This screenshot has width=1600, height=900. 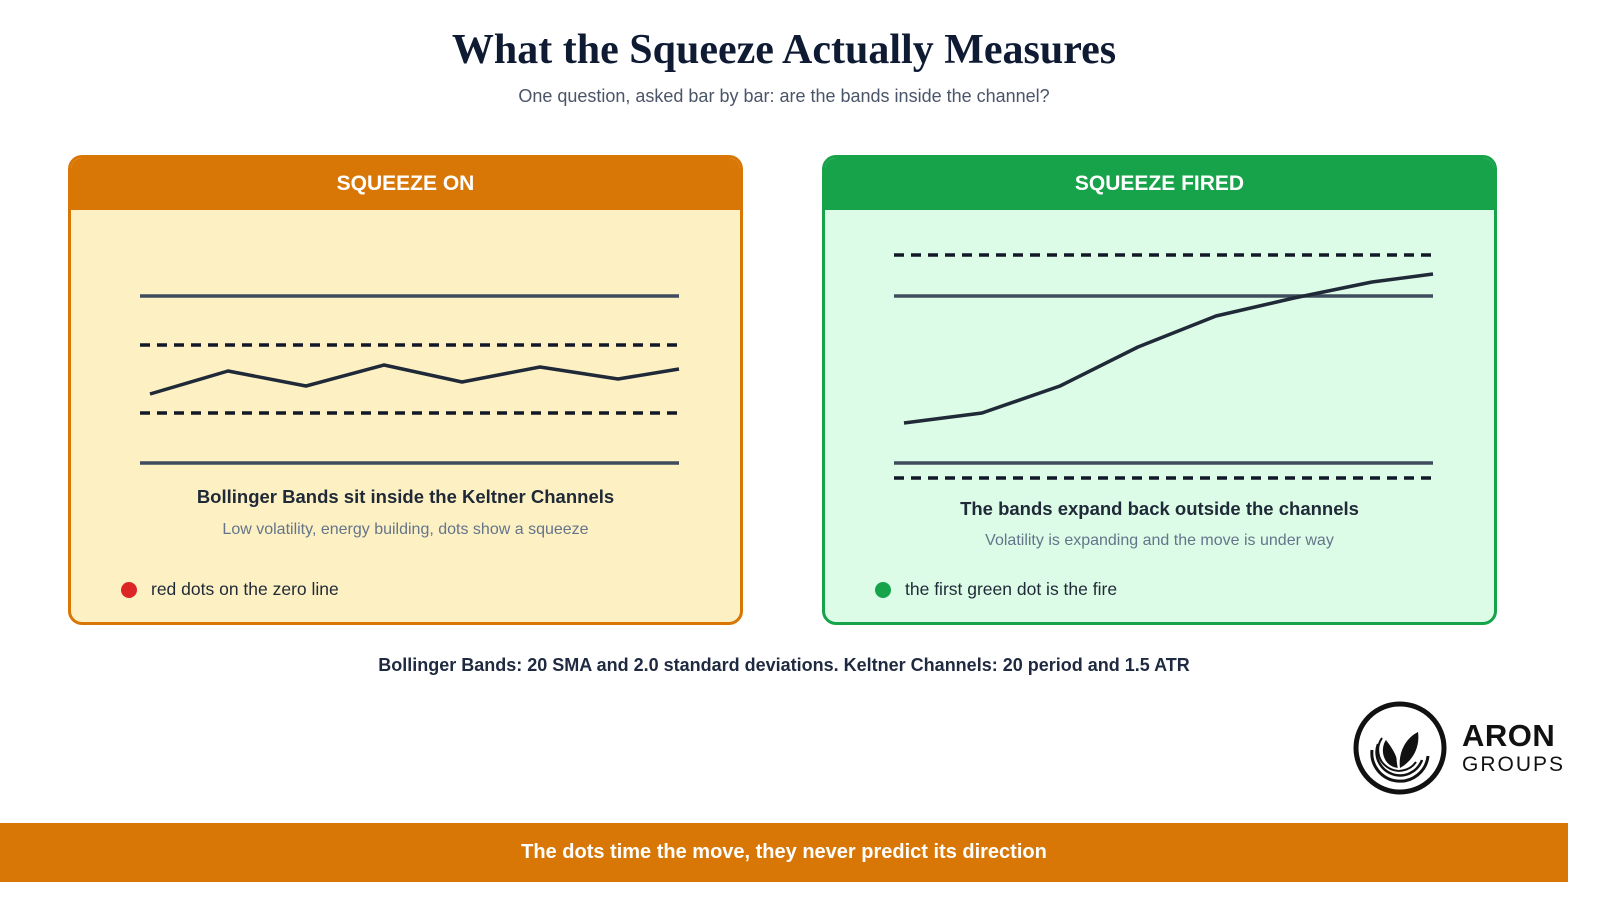 I want to click on squeeze-fired-diagram, so click(x=1164, y=366).